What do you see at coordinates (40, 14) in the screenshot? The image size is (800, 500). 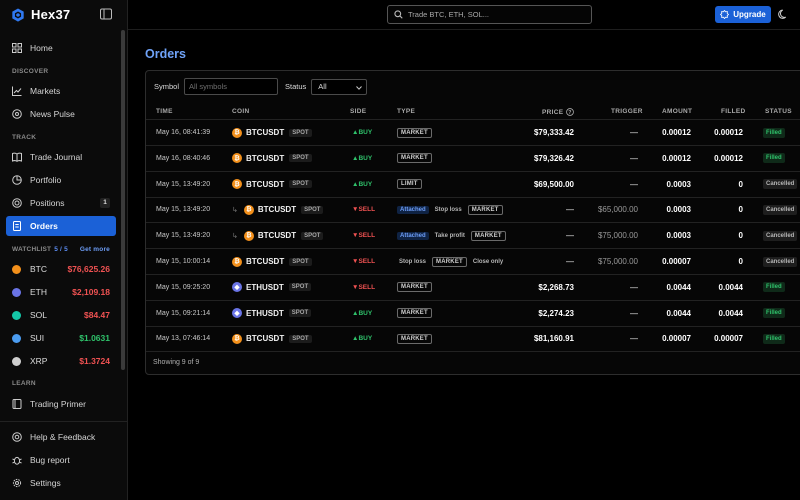 I see `logo: Hex37` at bounding box center [40, 14].